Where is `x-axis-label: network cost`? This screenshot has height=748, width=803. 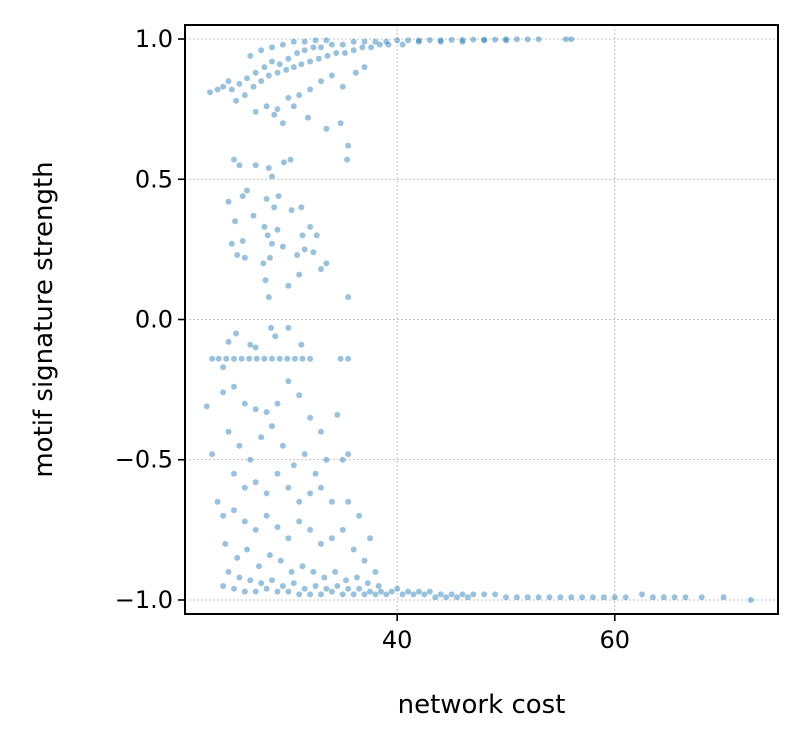
x-axis-label: network cost is located at coordinates (482, 705).